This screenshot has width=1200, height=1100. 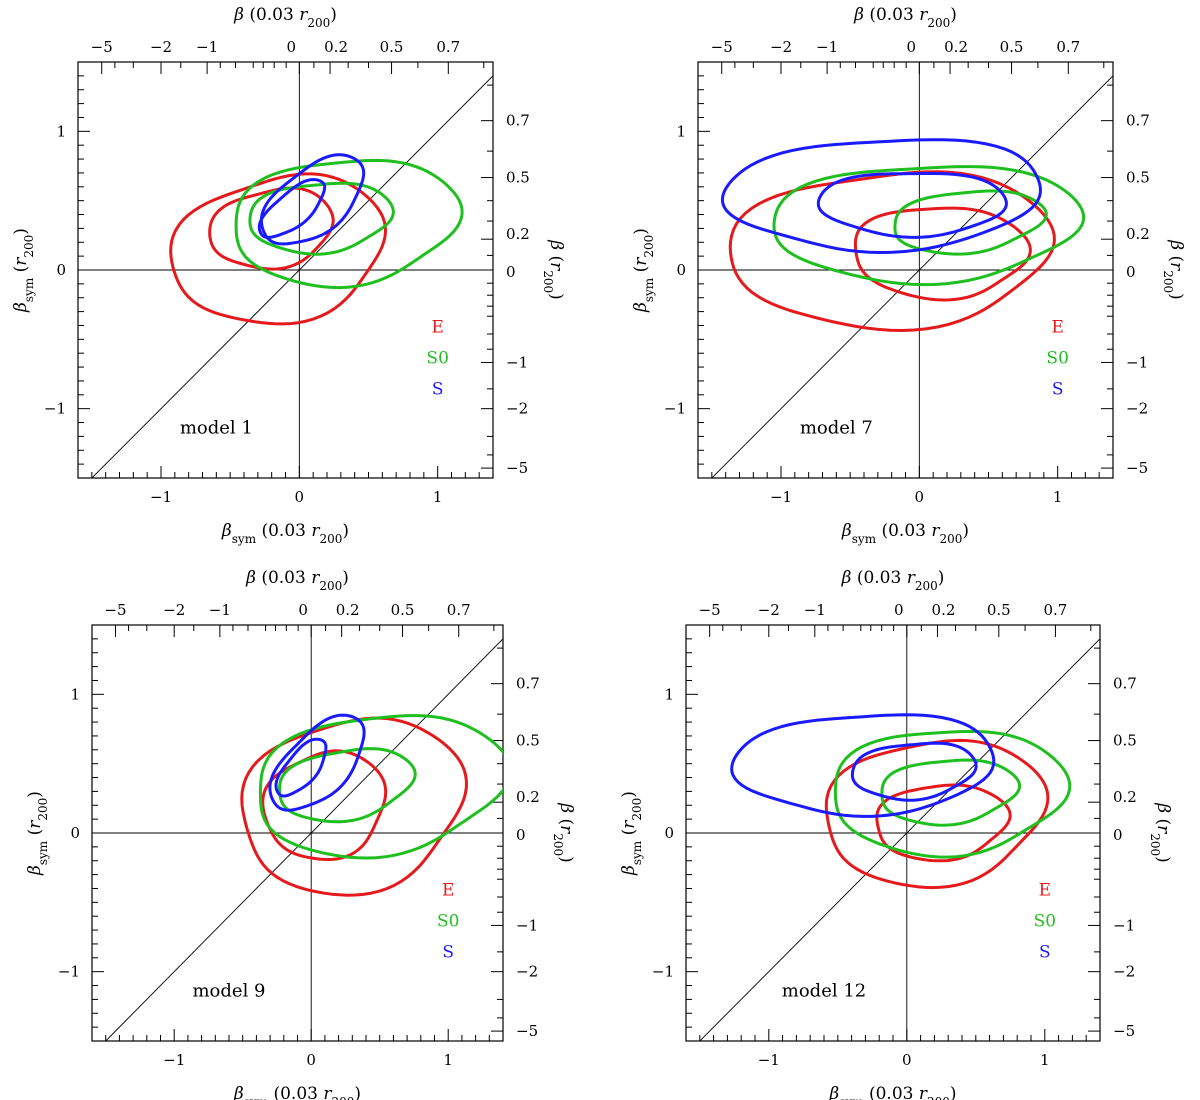 What do you see at coordinates (216, 428) in the screenshot?
I see `model-label: model 1` at bounding box center [216, 428].